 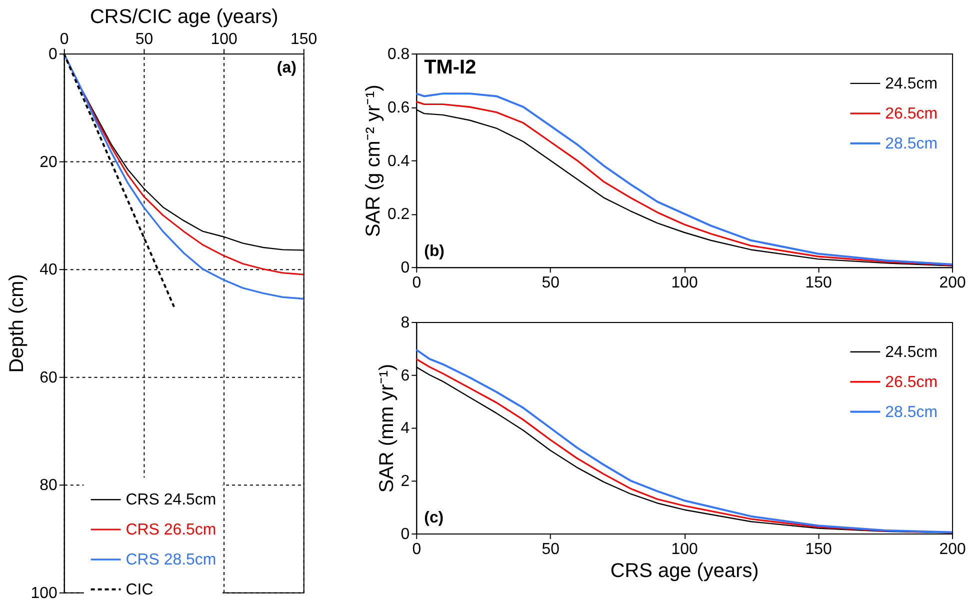 I want to click on legend-label: CRS 28.5cm, so click(x=171, y=559).